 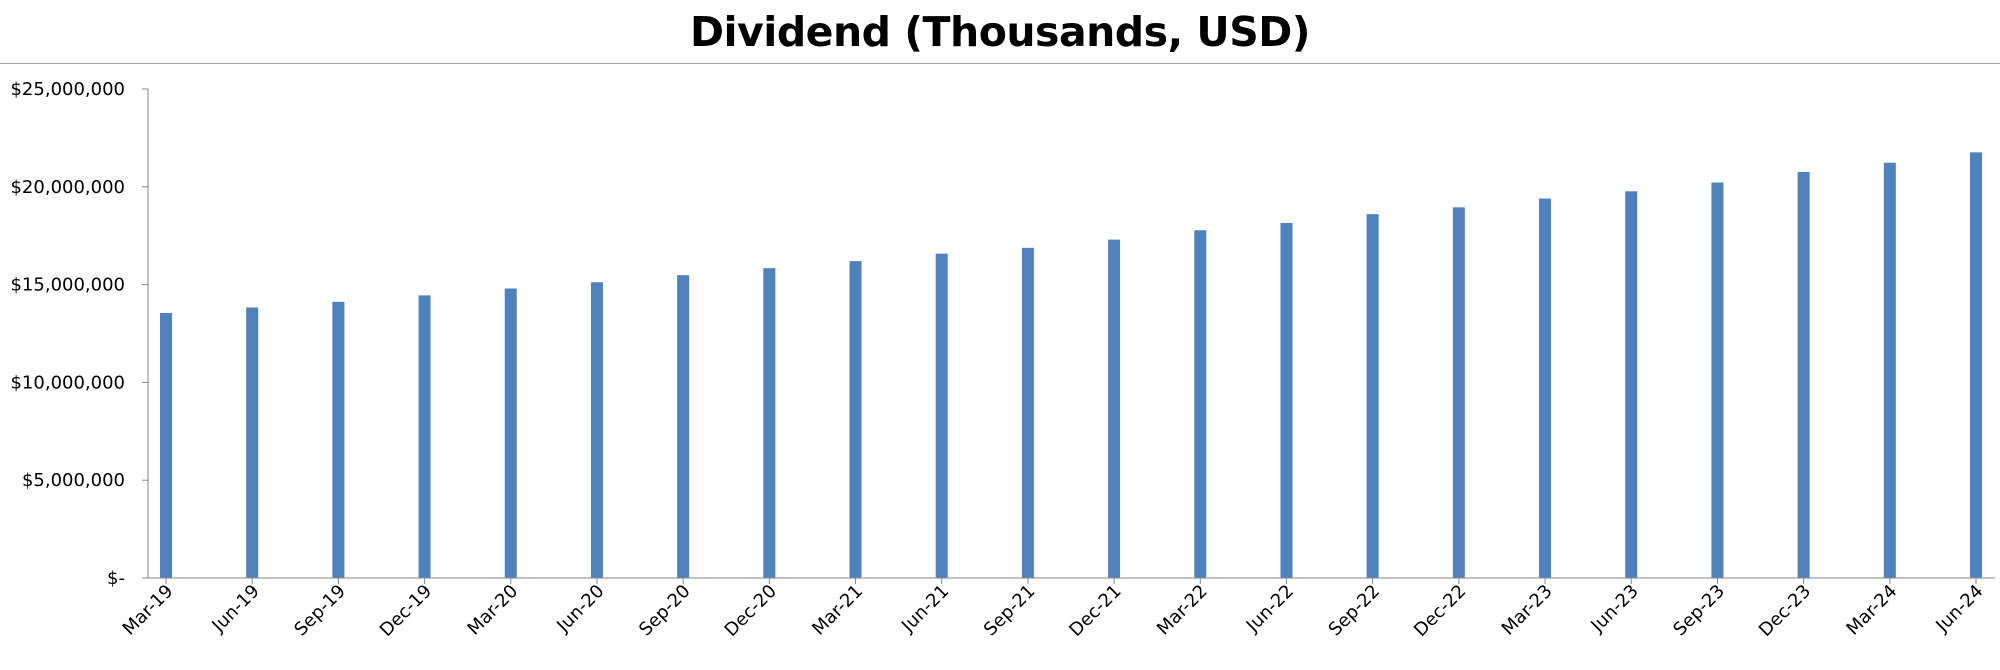 What do you see at coordinates (1355, 611) in the screenshot?
I see `x-tick-label: Sep-22` at bounding box center [1355, 611].